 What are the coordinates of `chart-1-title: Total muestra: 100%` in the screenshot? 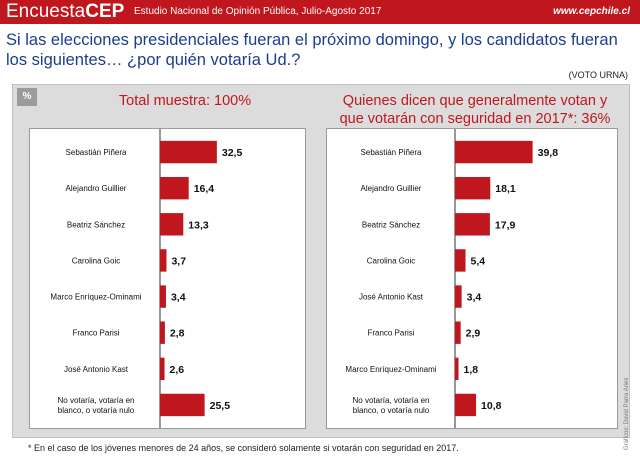 It's located at (185, 101).